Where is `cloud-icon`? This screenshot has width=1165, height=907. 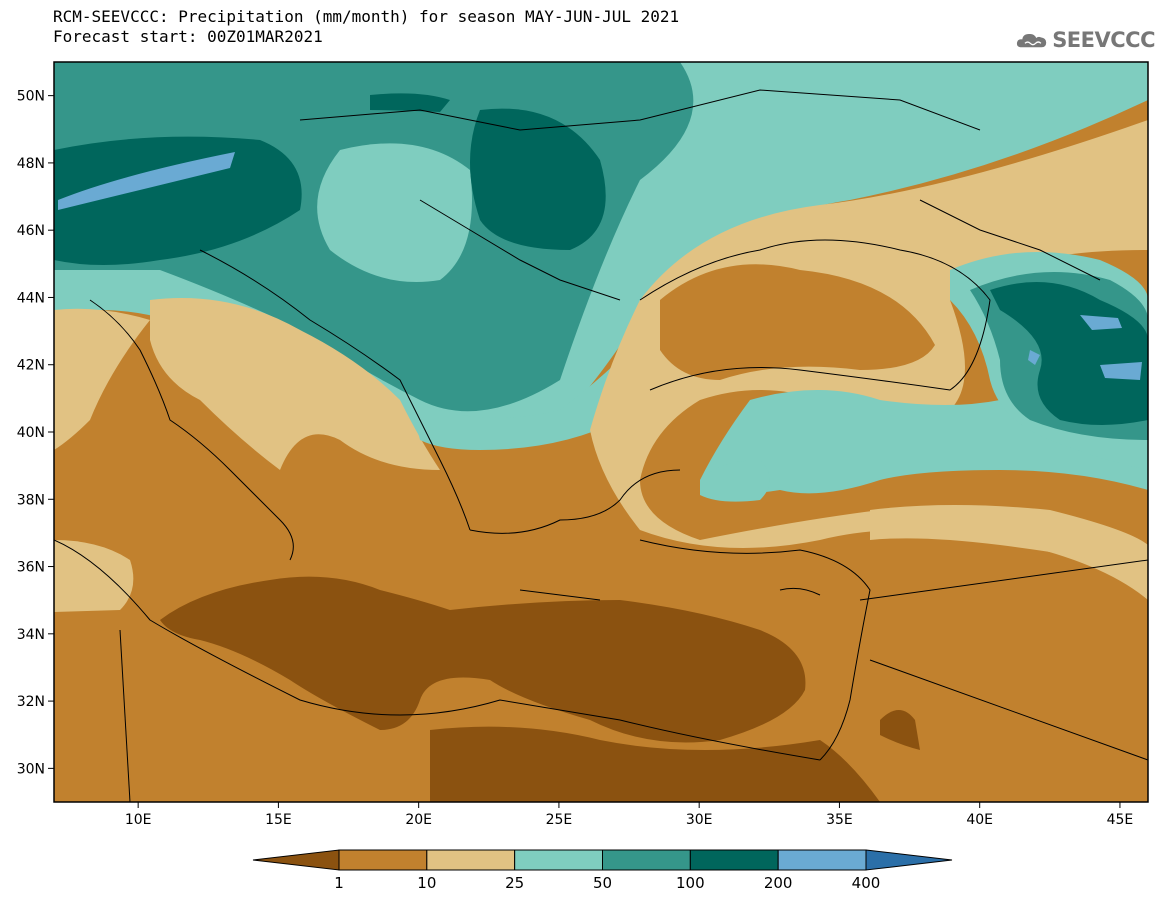 cloud-icon is located at coordinates (1031, 40).